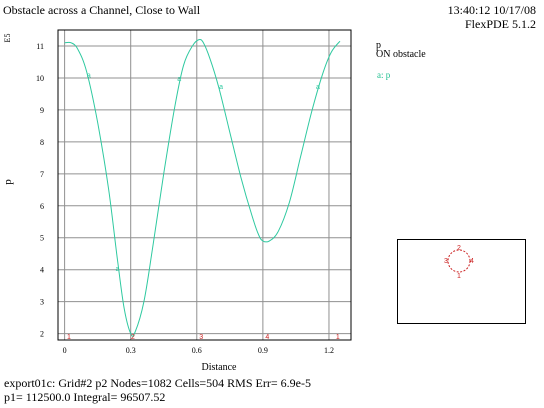 Image resolution: width=544 pixels, height=408 pixels. What do you see at coordinates (500, 24) in the screenshot?
I see `version-label: FlexPDE 5.1.2` at bounding box center [500, 24].